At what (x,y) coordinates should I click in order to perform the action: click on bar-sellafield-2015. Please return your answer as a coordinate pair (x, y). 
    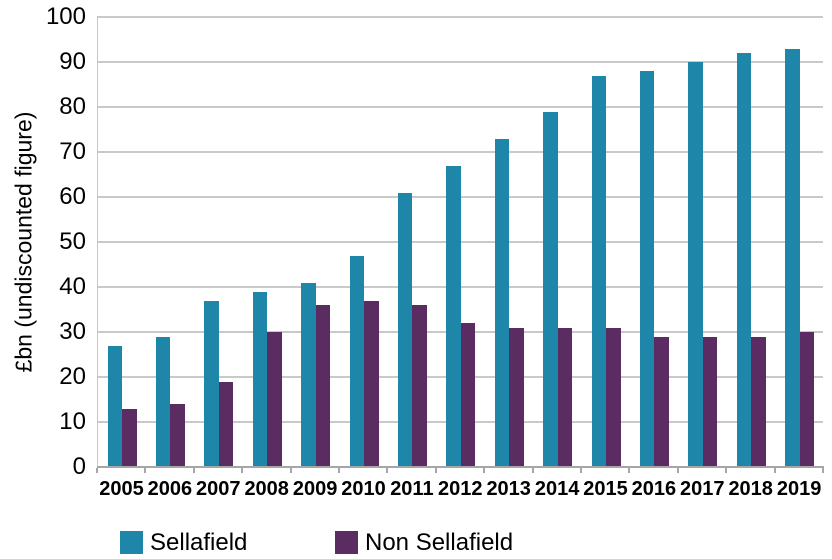
    Looking at the image, I should click on (598, 271).